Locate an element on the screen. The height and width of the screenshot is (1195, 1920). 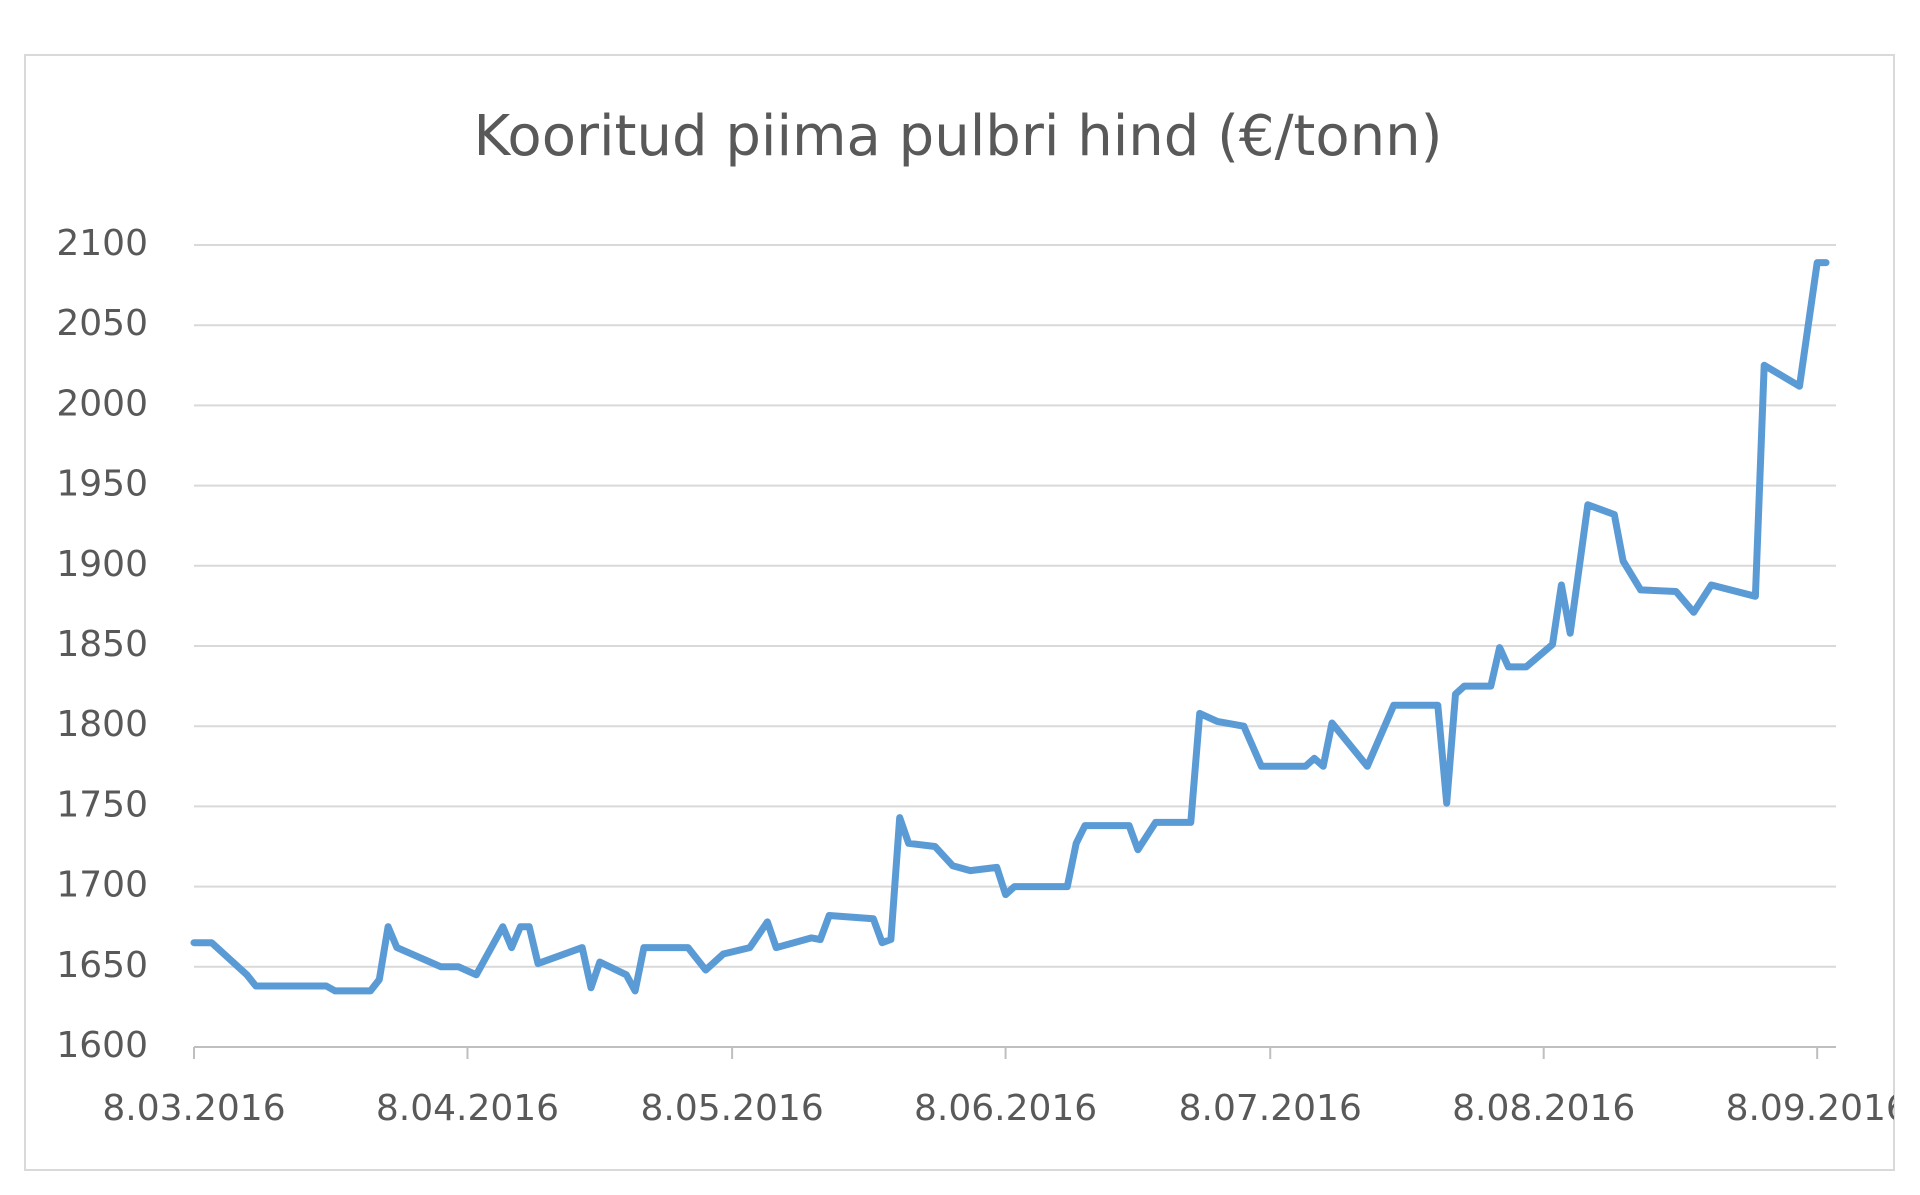
x-tick-label: 8.09.2016 is located at coordinates (1817, 1108).